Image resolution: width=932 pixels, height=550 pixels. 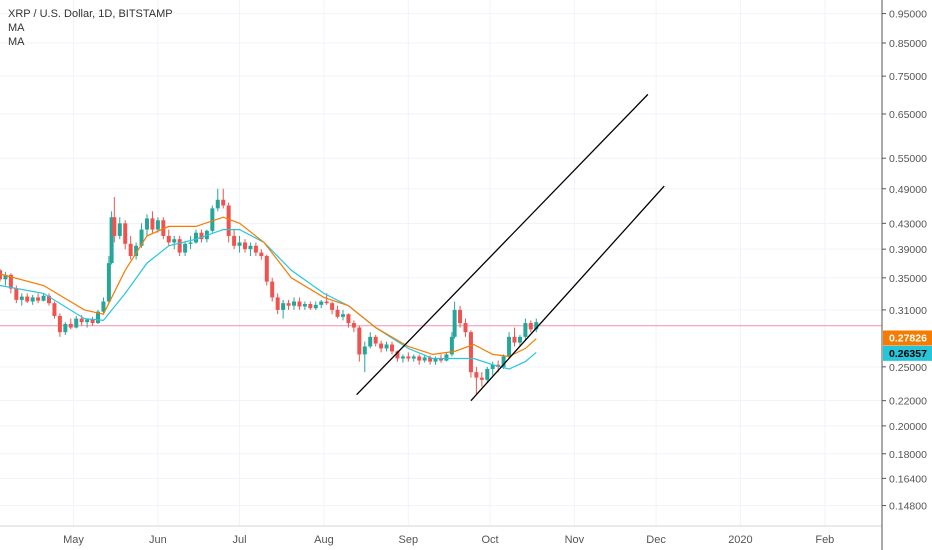 What do you see at coordinates (908, 190) in the screenshot?
I see `y-tick-label: 0.49000` at bounding box center [908, 190].